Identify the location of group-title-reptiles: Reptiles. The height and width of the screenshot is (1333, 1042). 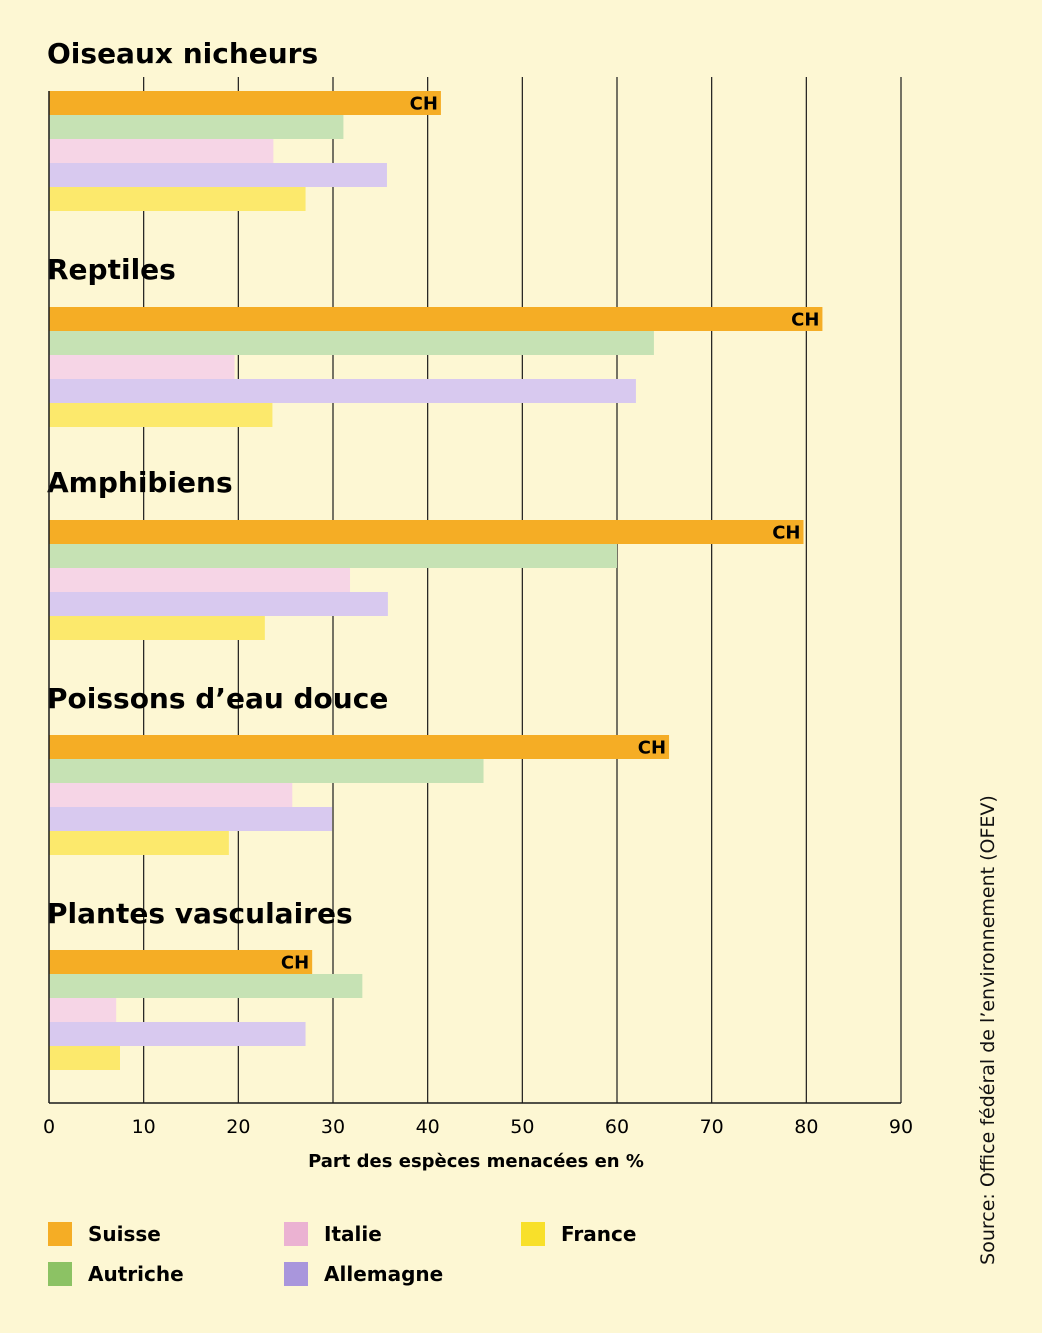
(111, 269).